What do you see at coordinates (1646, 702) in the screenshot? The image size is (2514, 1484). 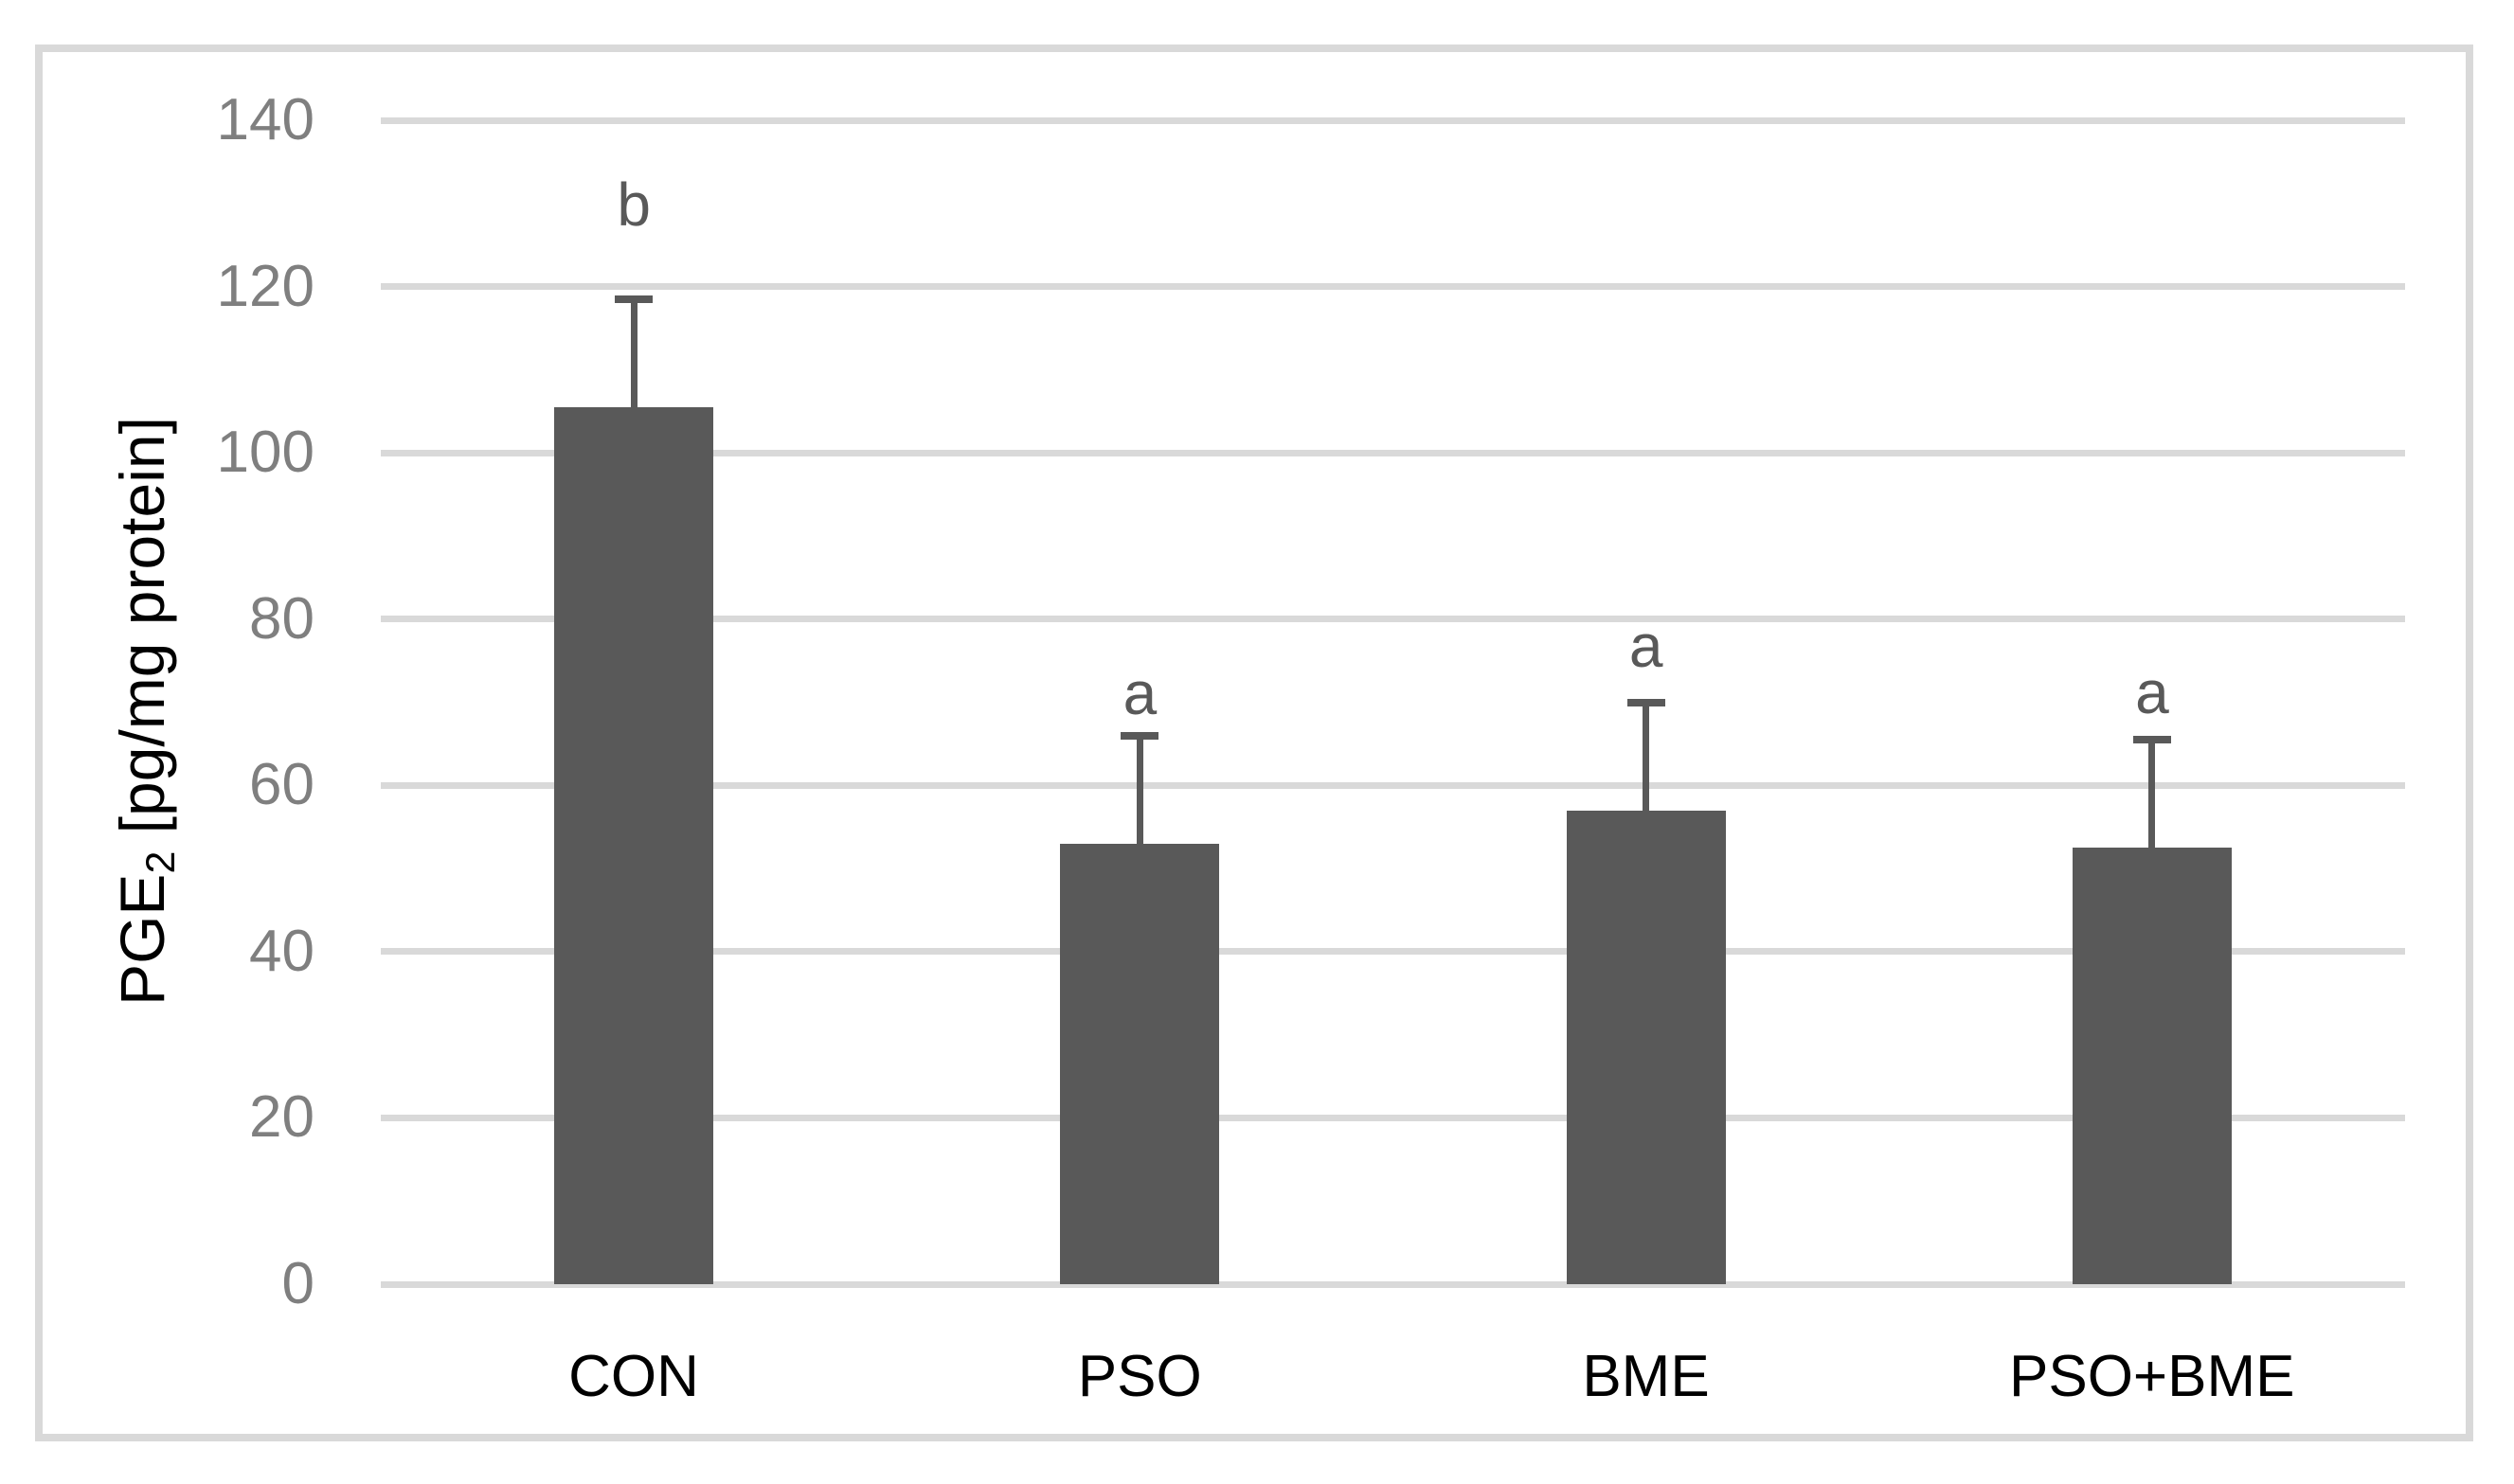 I see `error-bar-cap-bme` at bounding box center [1646, 702].